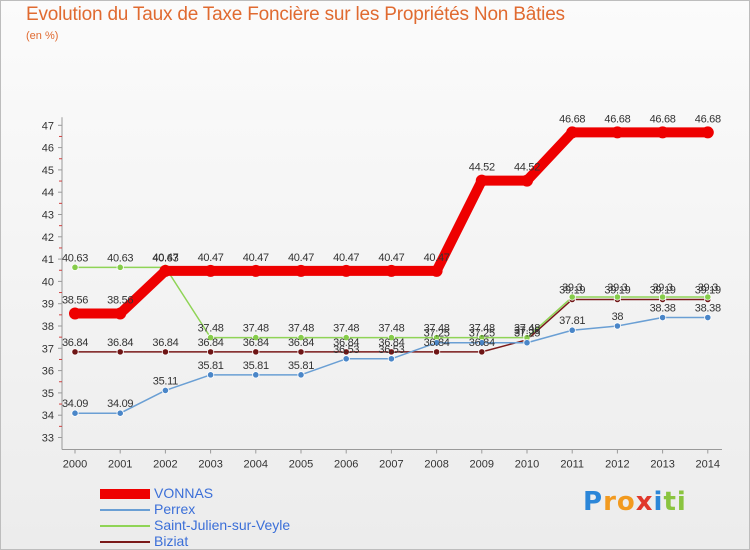  What do you see at coordinates (48, 349) in the screenshot?
I see `y-tick-label: 37` at bounding box center [48, 349].